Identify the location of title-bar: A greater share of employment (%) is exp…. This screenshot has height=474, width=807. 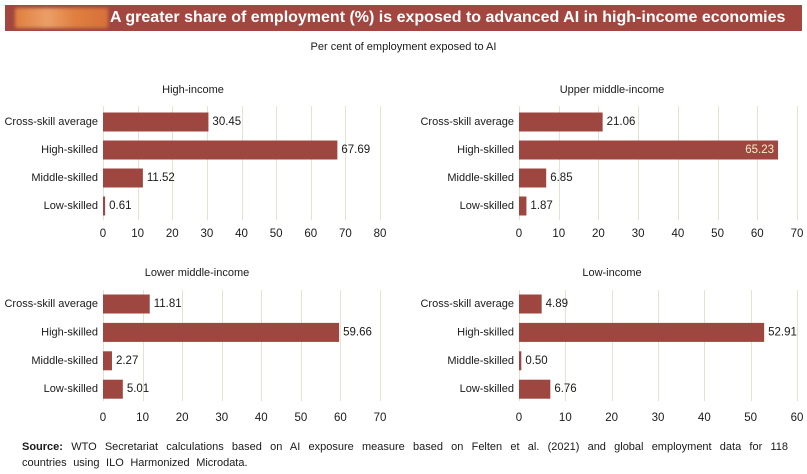
(403, 18).